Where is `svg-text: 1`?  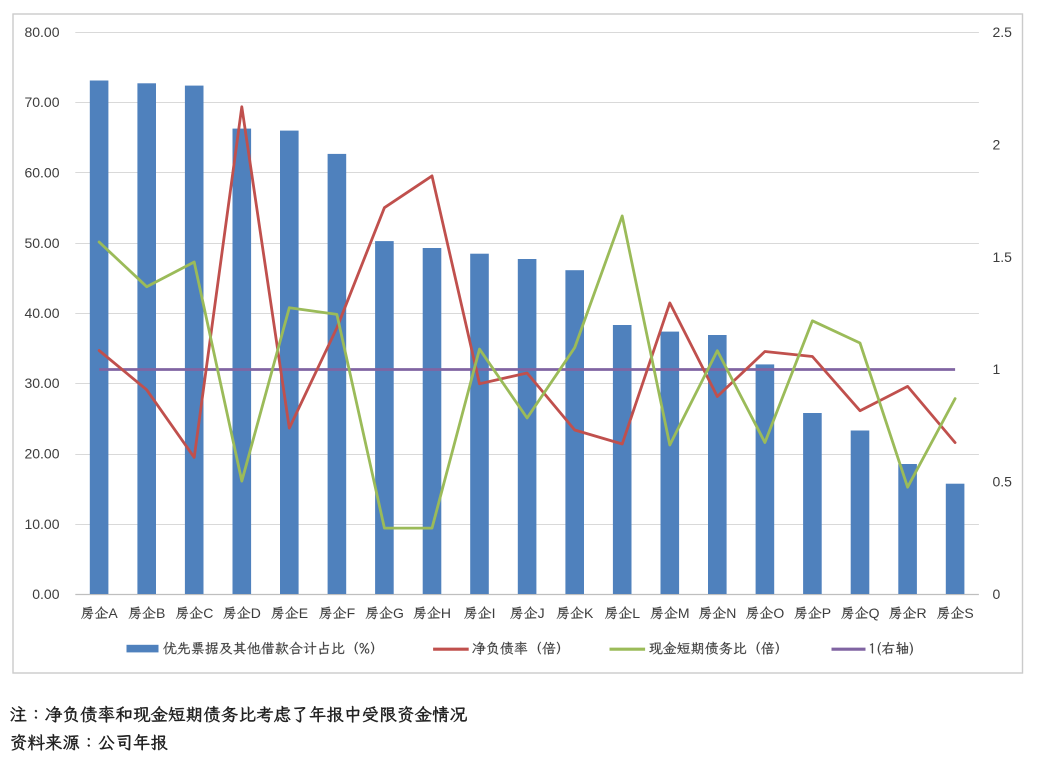
svg-text: 1 is located at coordinates (997, 369).